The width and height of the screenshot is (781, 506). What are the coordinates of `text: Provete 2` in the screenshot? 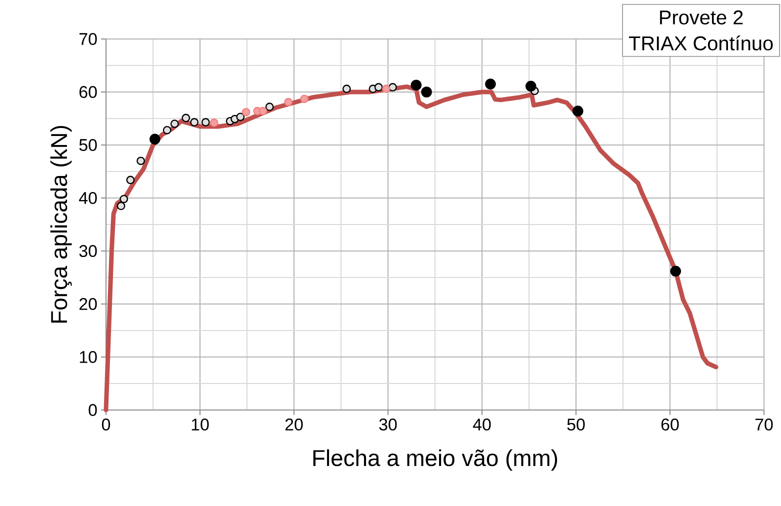 It's located at (701, 17).